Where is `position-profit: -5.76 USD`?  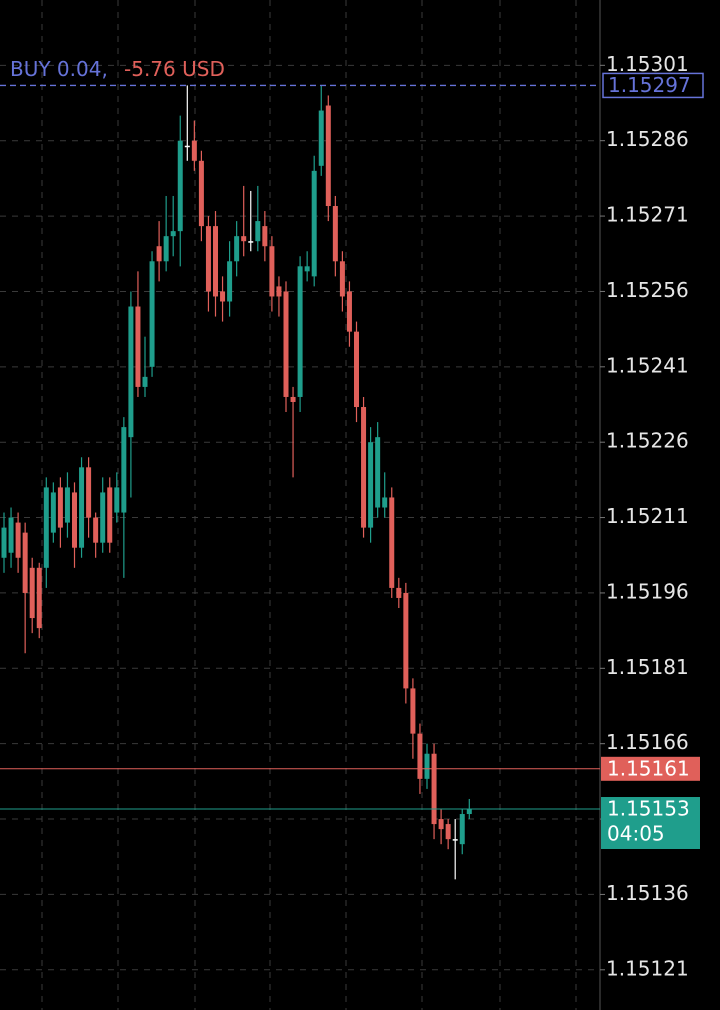
position-profit: -5.76 USD is located at coordinates (174, 69).